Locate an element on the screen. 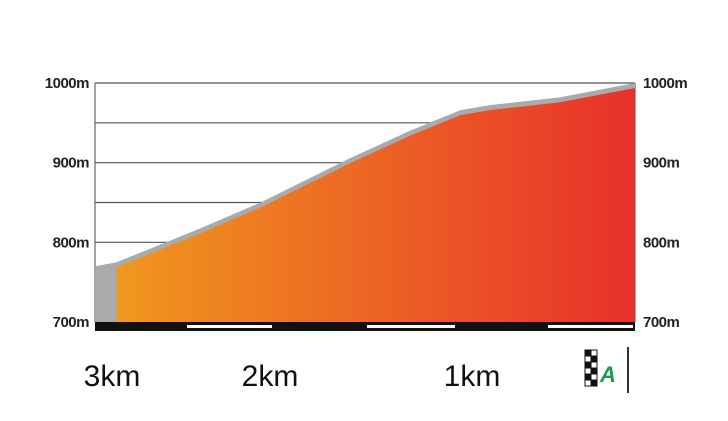  y-tick-label-left: 800m is located at coordinates (71, 242).